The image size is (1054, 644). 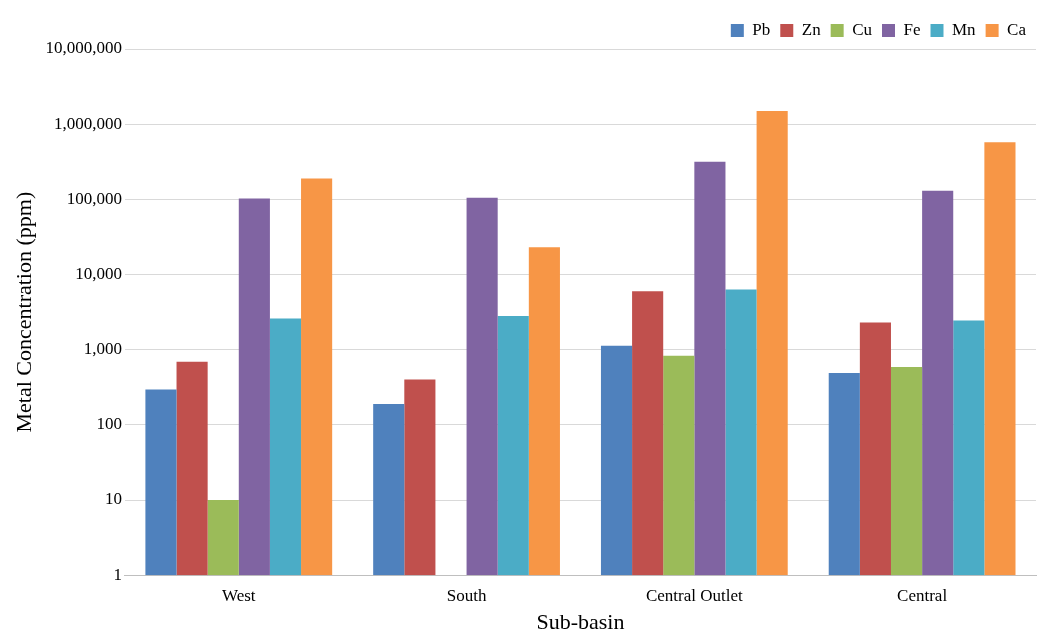 What do you see at coordinates (94, 198) in the screenshot?
I see `y-tick-label: 100,000` at bounding box center [94, 198].